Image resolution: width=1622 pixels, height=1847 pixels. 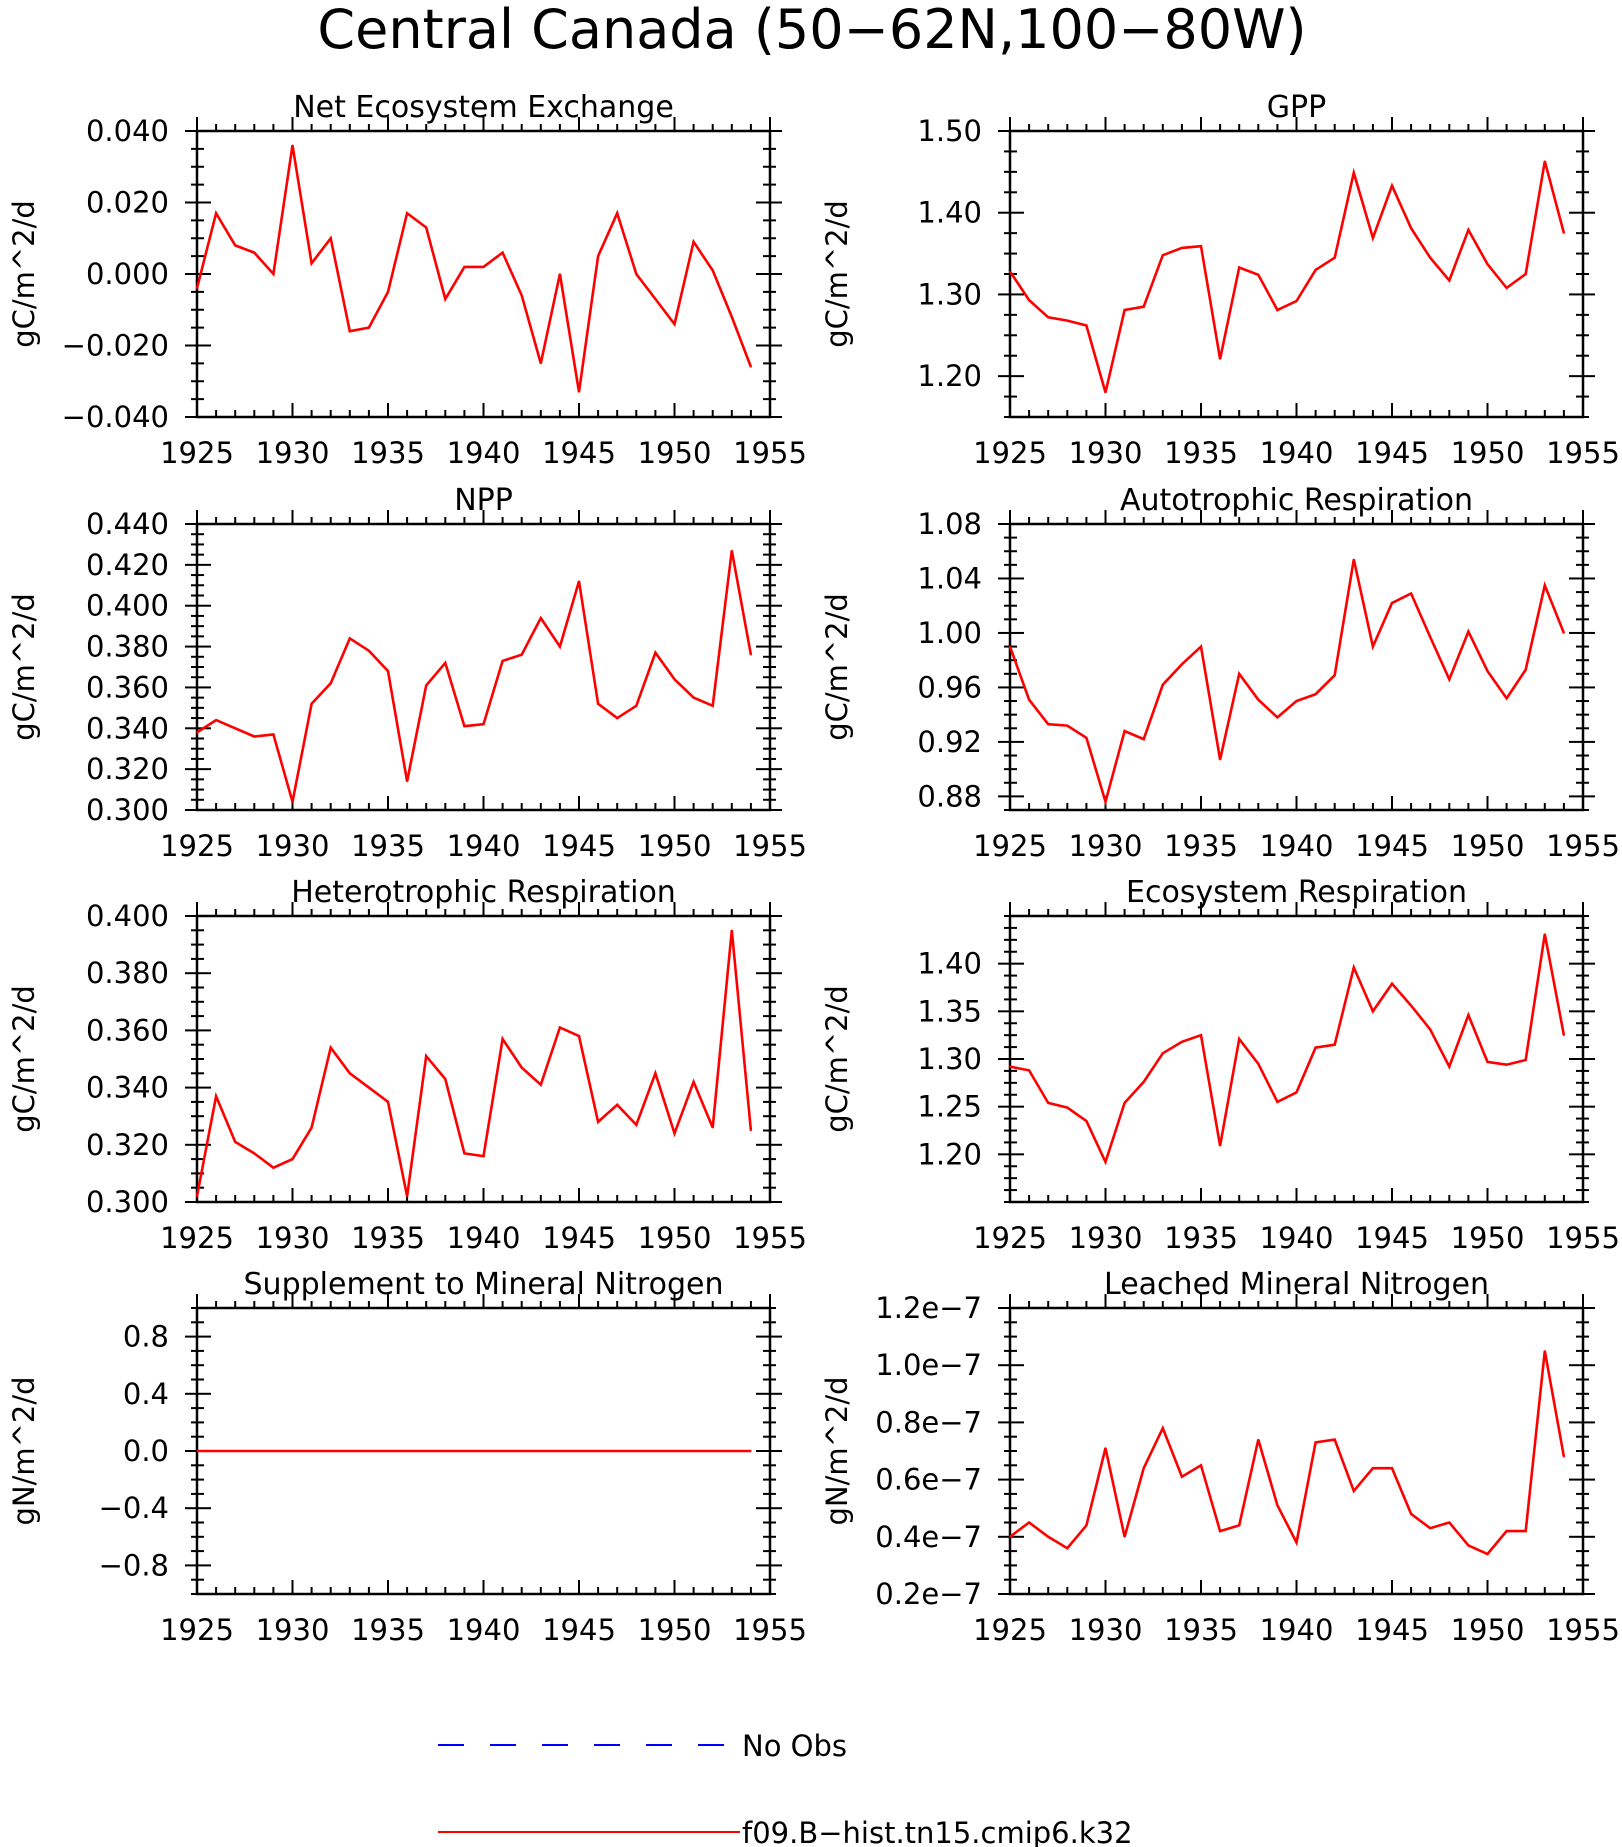 What do you see at coordinates (949, 687) in the screenshot?
I see `y-tick-label: 0.96` at bounding box center [949, 687].